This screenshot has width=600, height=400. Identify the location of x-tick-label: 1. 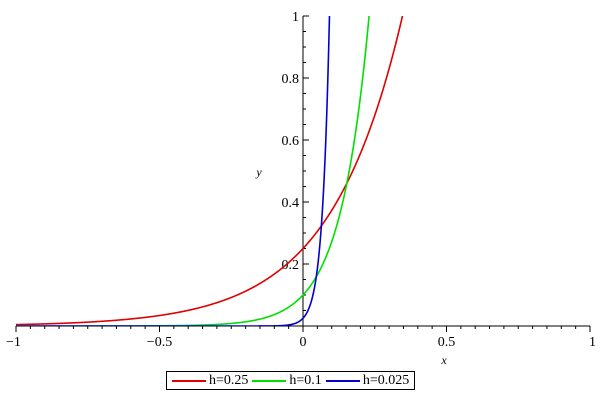
(592, 342).